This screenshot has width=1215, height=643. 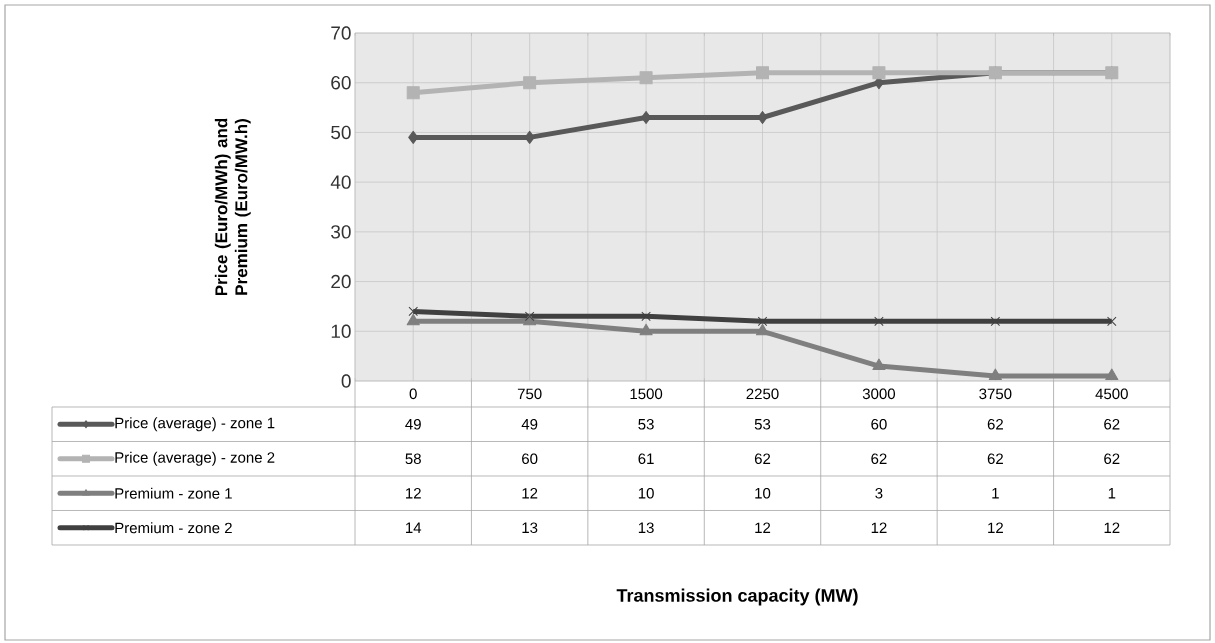 What do you see at coordinates (195, 424) in the screenshot?
I see `legend-label: Price (average) - zone 1` at bounding box center [195, 424].